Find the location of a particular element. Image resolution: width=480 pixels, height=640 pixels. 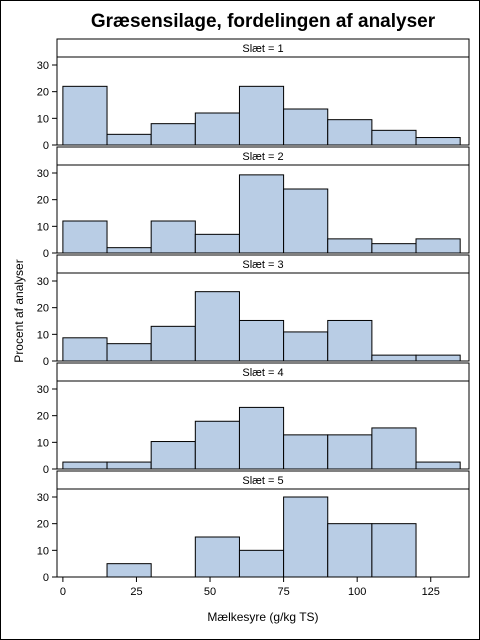

x-tick-label: 125 is located at coordinates (431, 592).